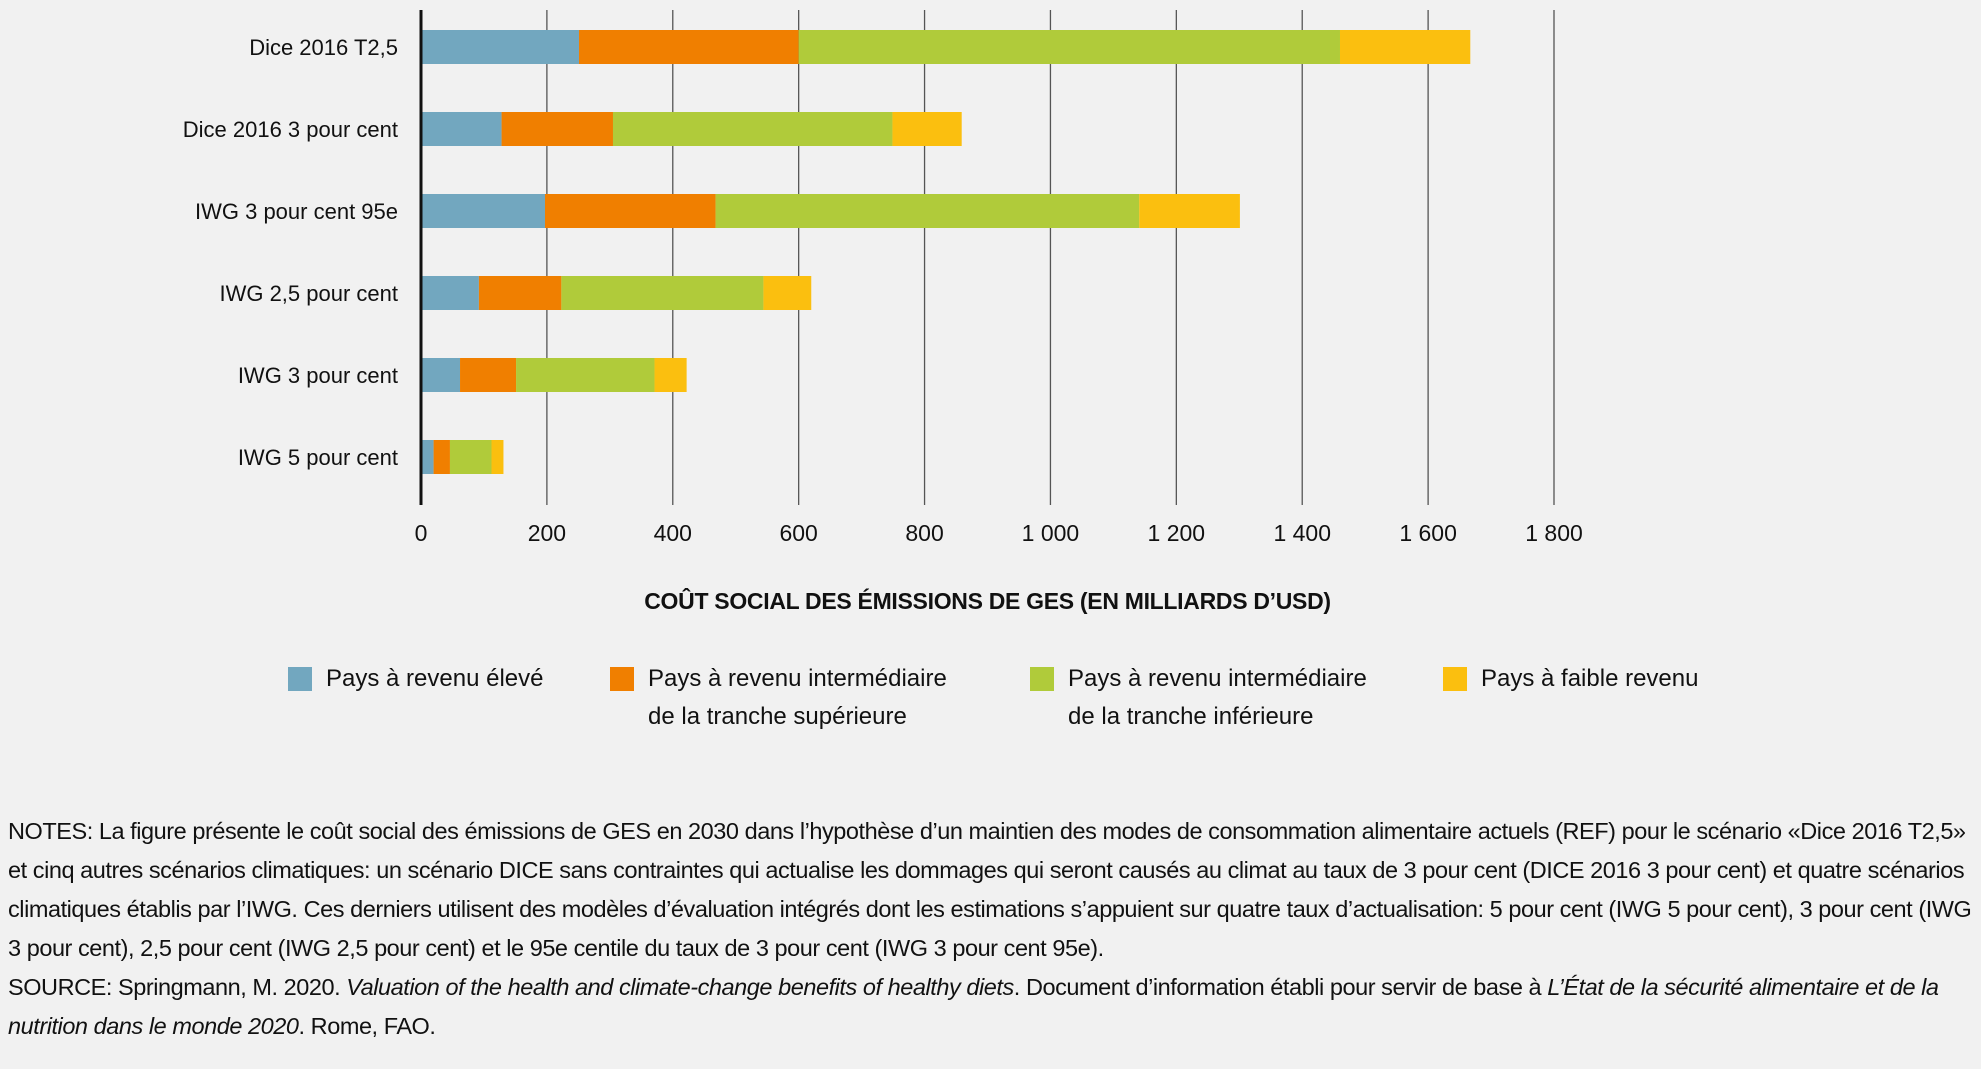 The width and height of the screenshot is (1981, 1069). Describe the element at coordinates (318, 375) in the screenshot. I see `category-label: IWG 3 pour cent` at that location.